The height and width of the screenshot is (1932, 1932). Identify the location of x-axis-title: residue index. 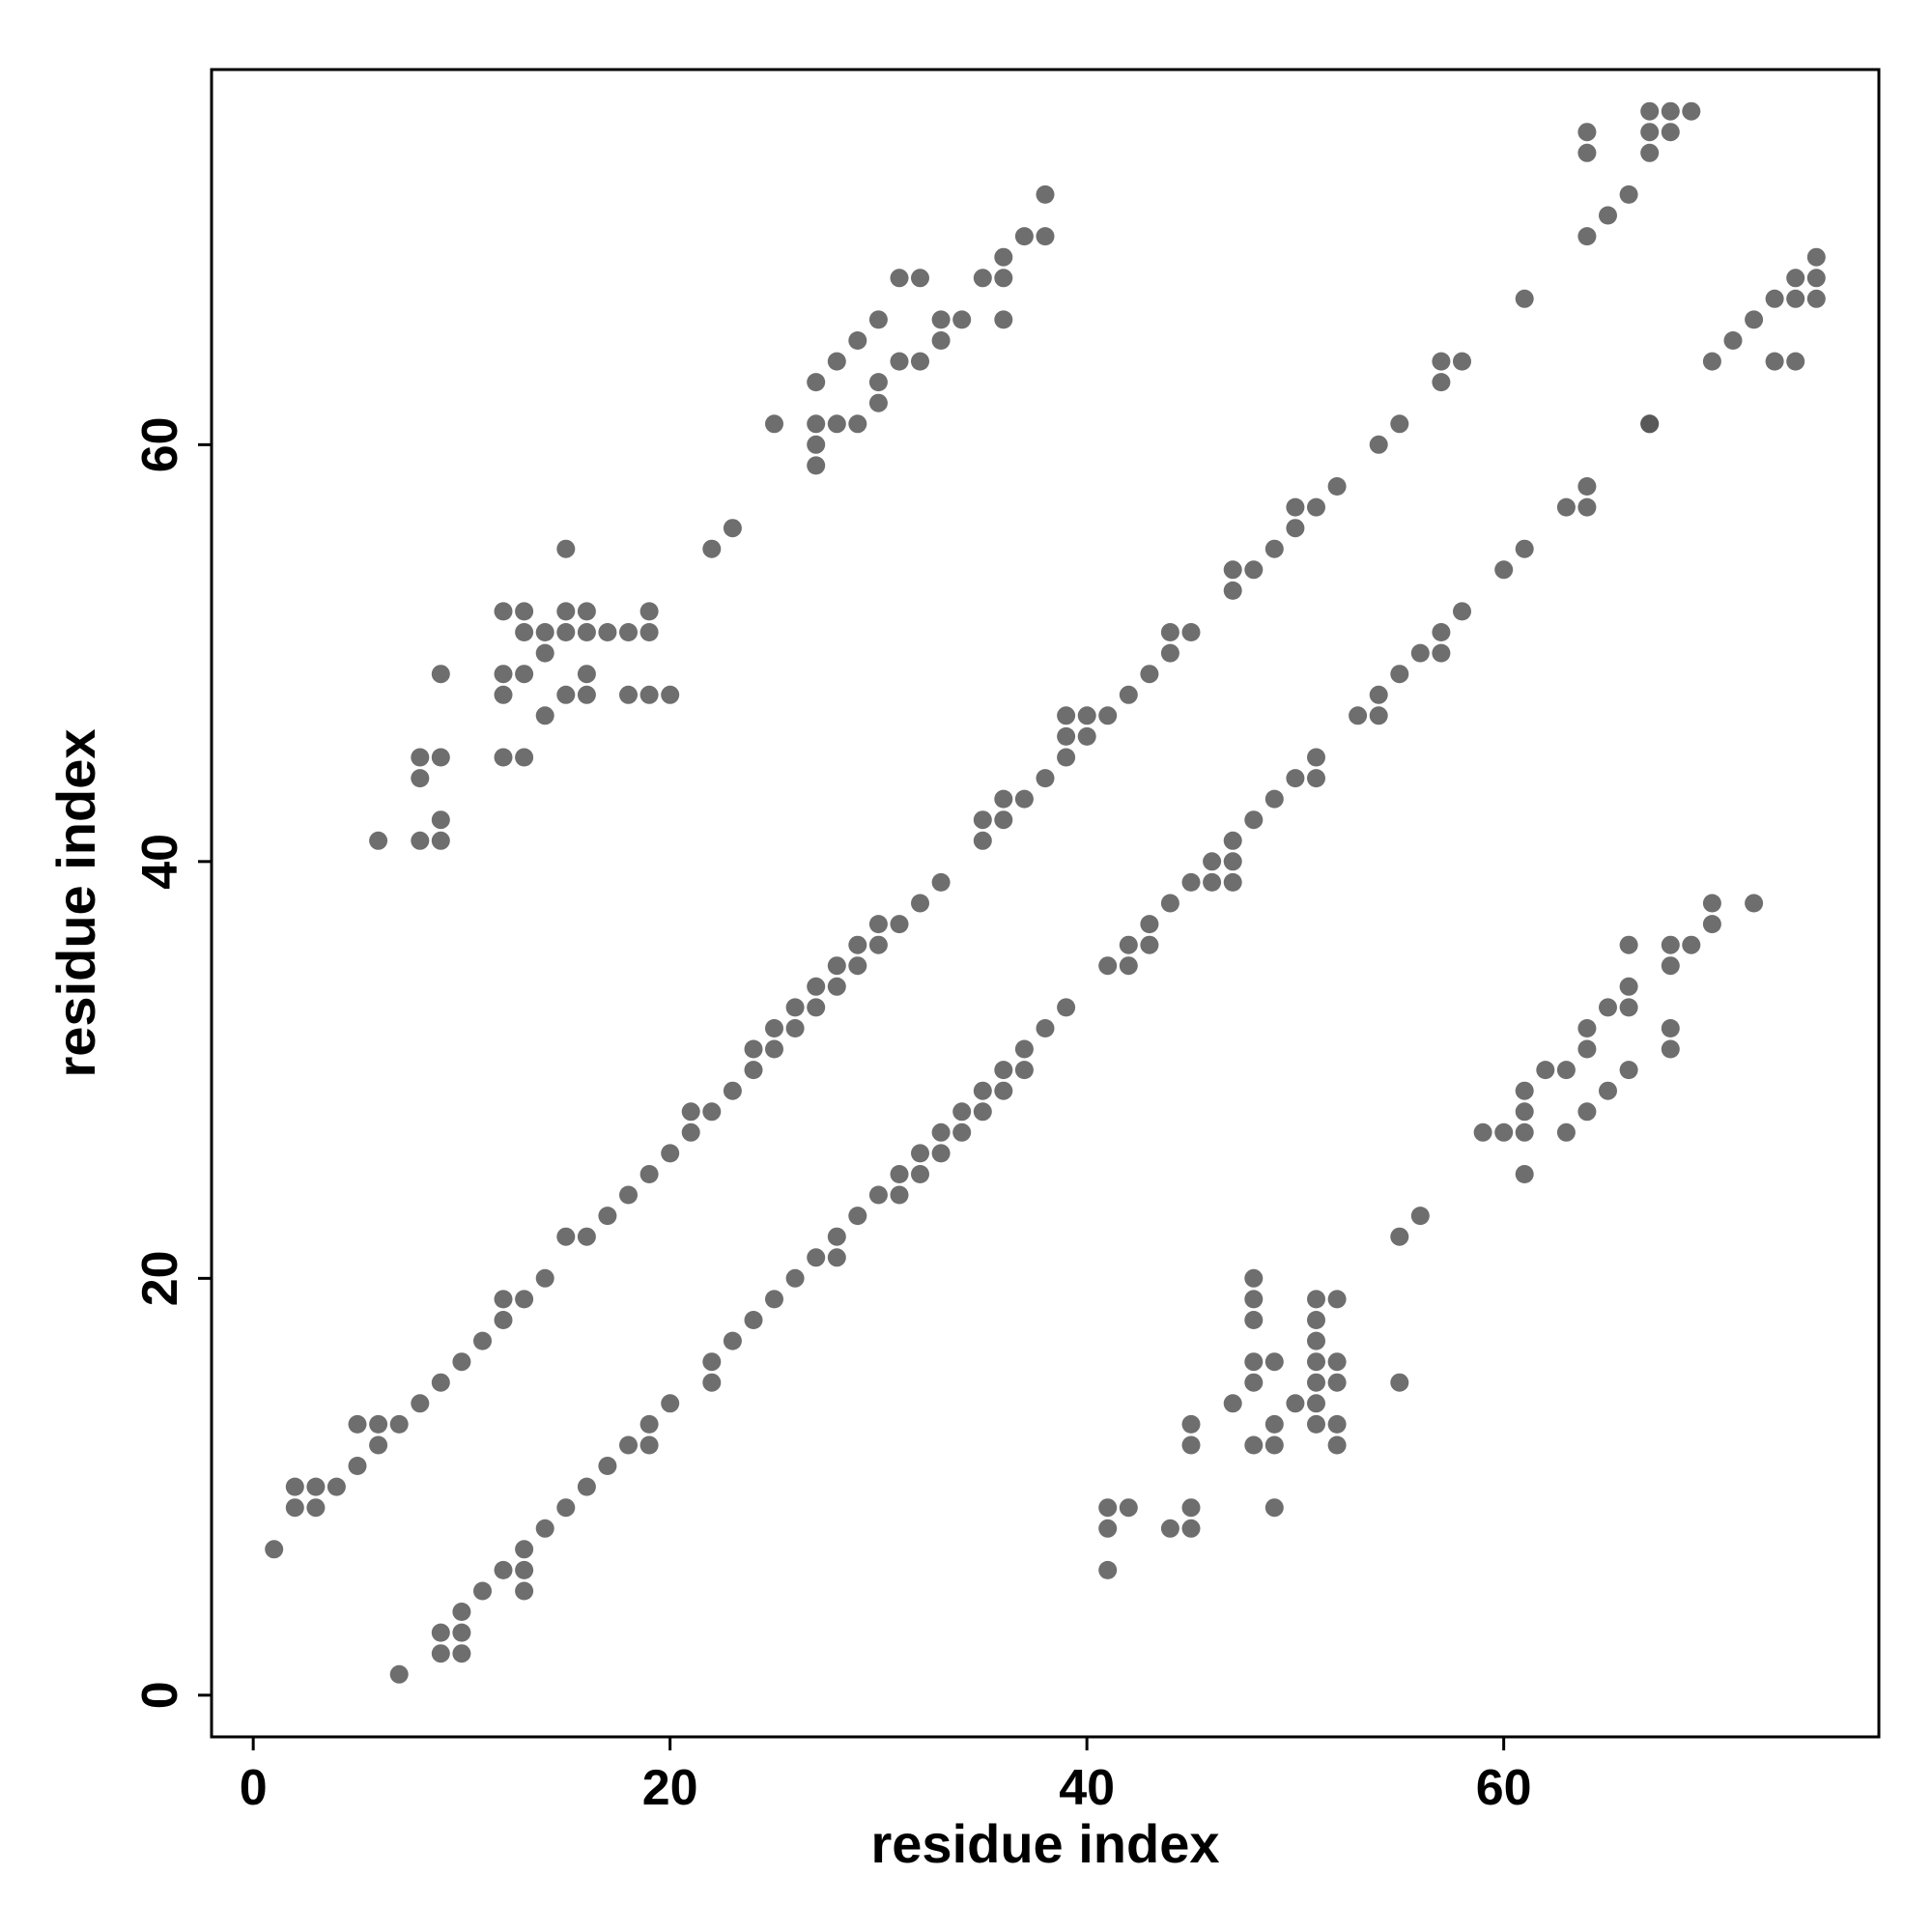
(1044, 1843).